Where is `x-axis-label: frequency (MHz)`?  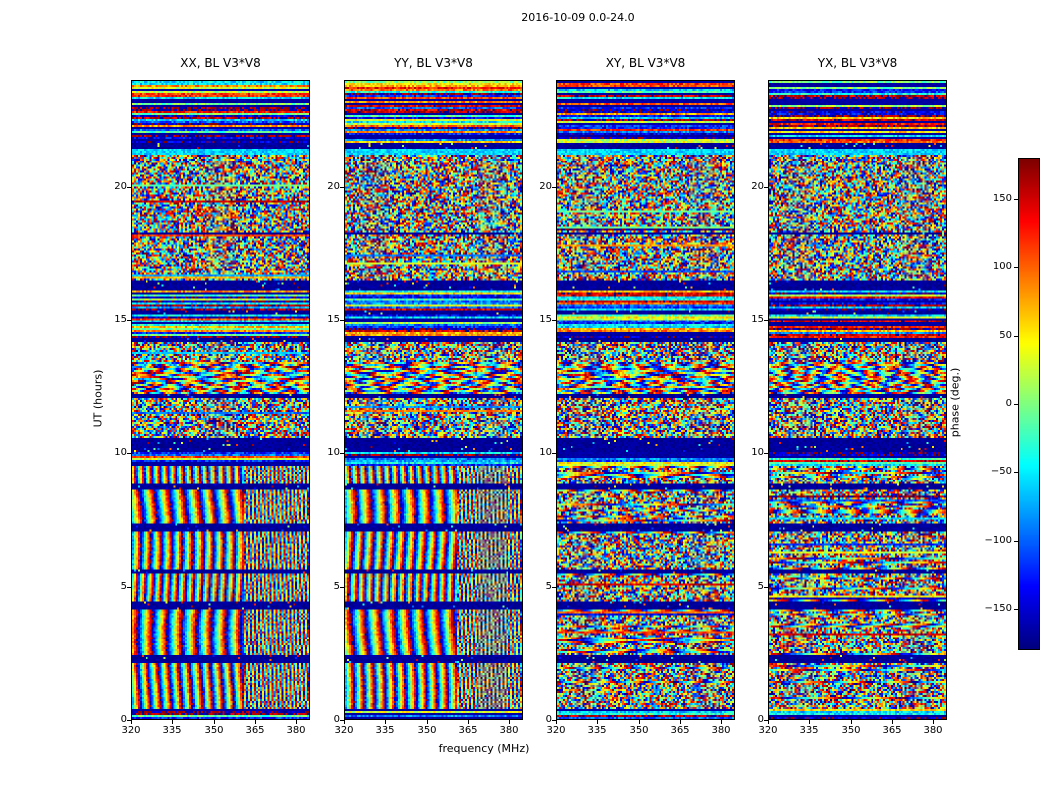 x-axis-label: frequency (MHz) is located at coordinates (484, 748).